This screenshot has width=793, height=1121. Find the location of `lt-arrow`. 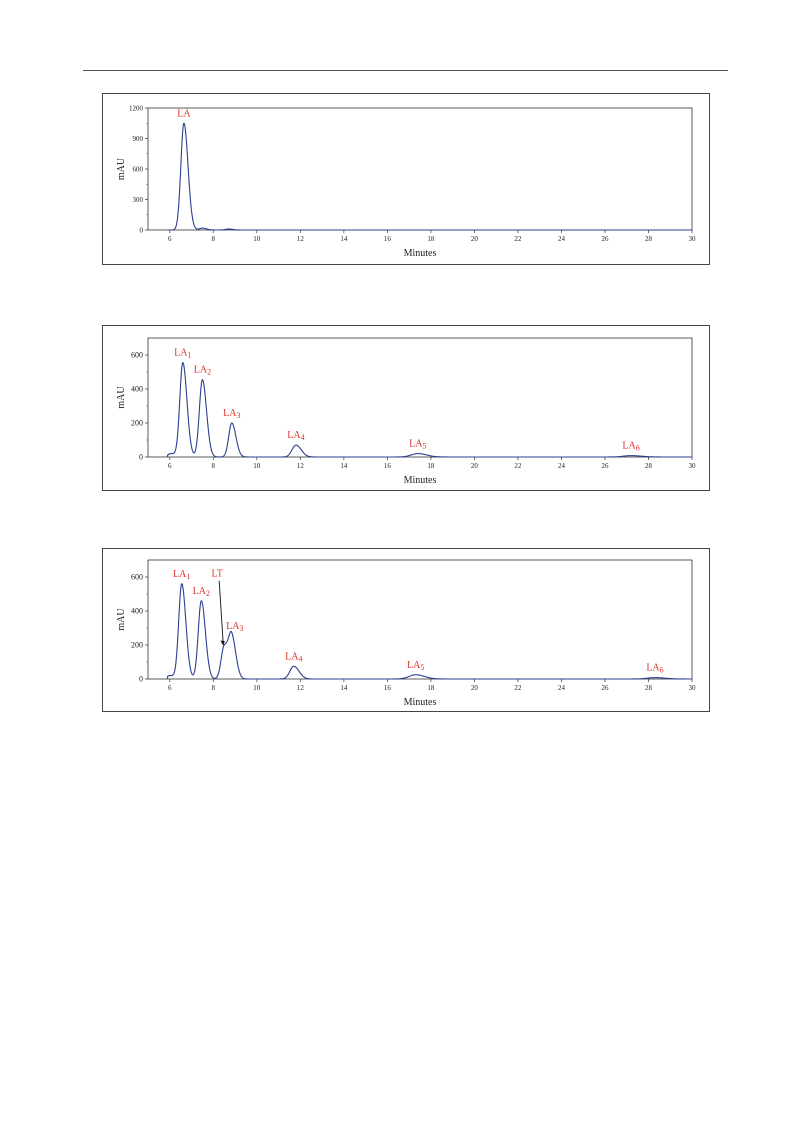

lt-arrow is located at coordinates (221, 611).